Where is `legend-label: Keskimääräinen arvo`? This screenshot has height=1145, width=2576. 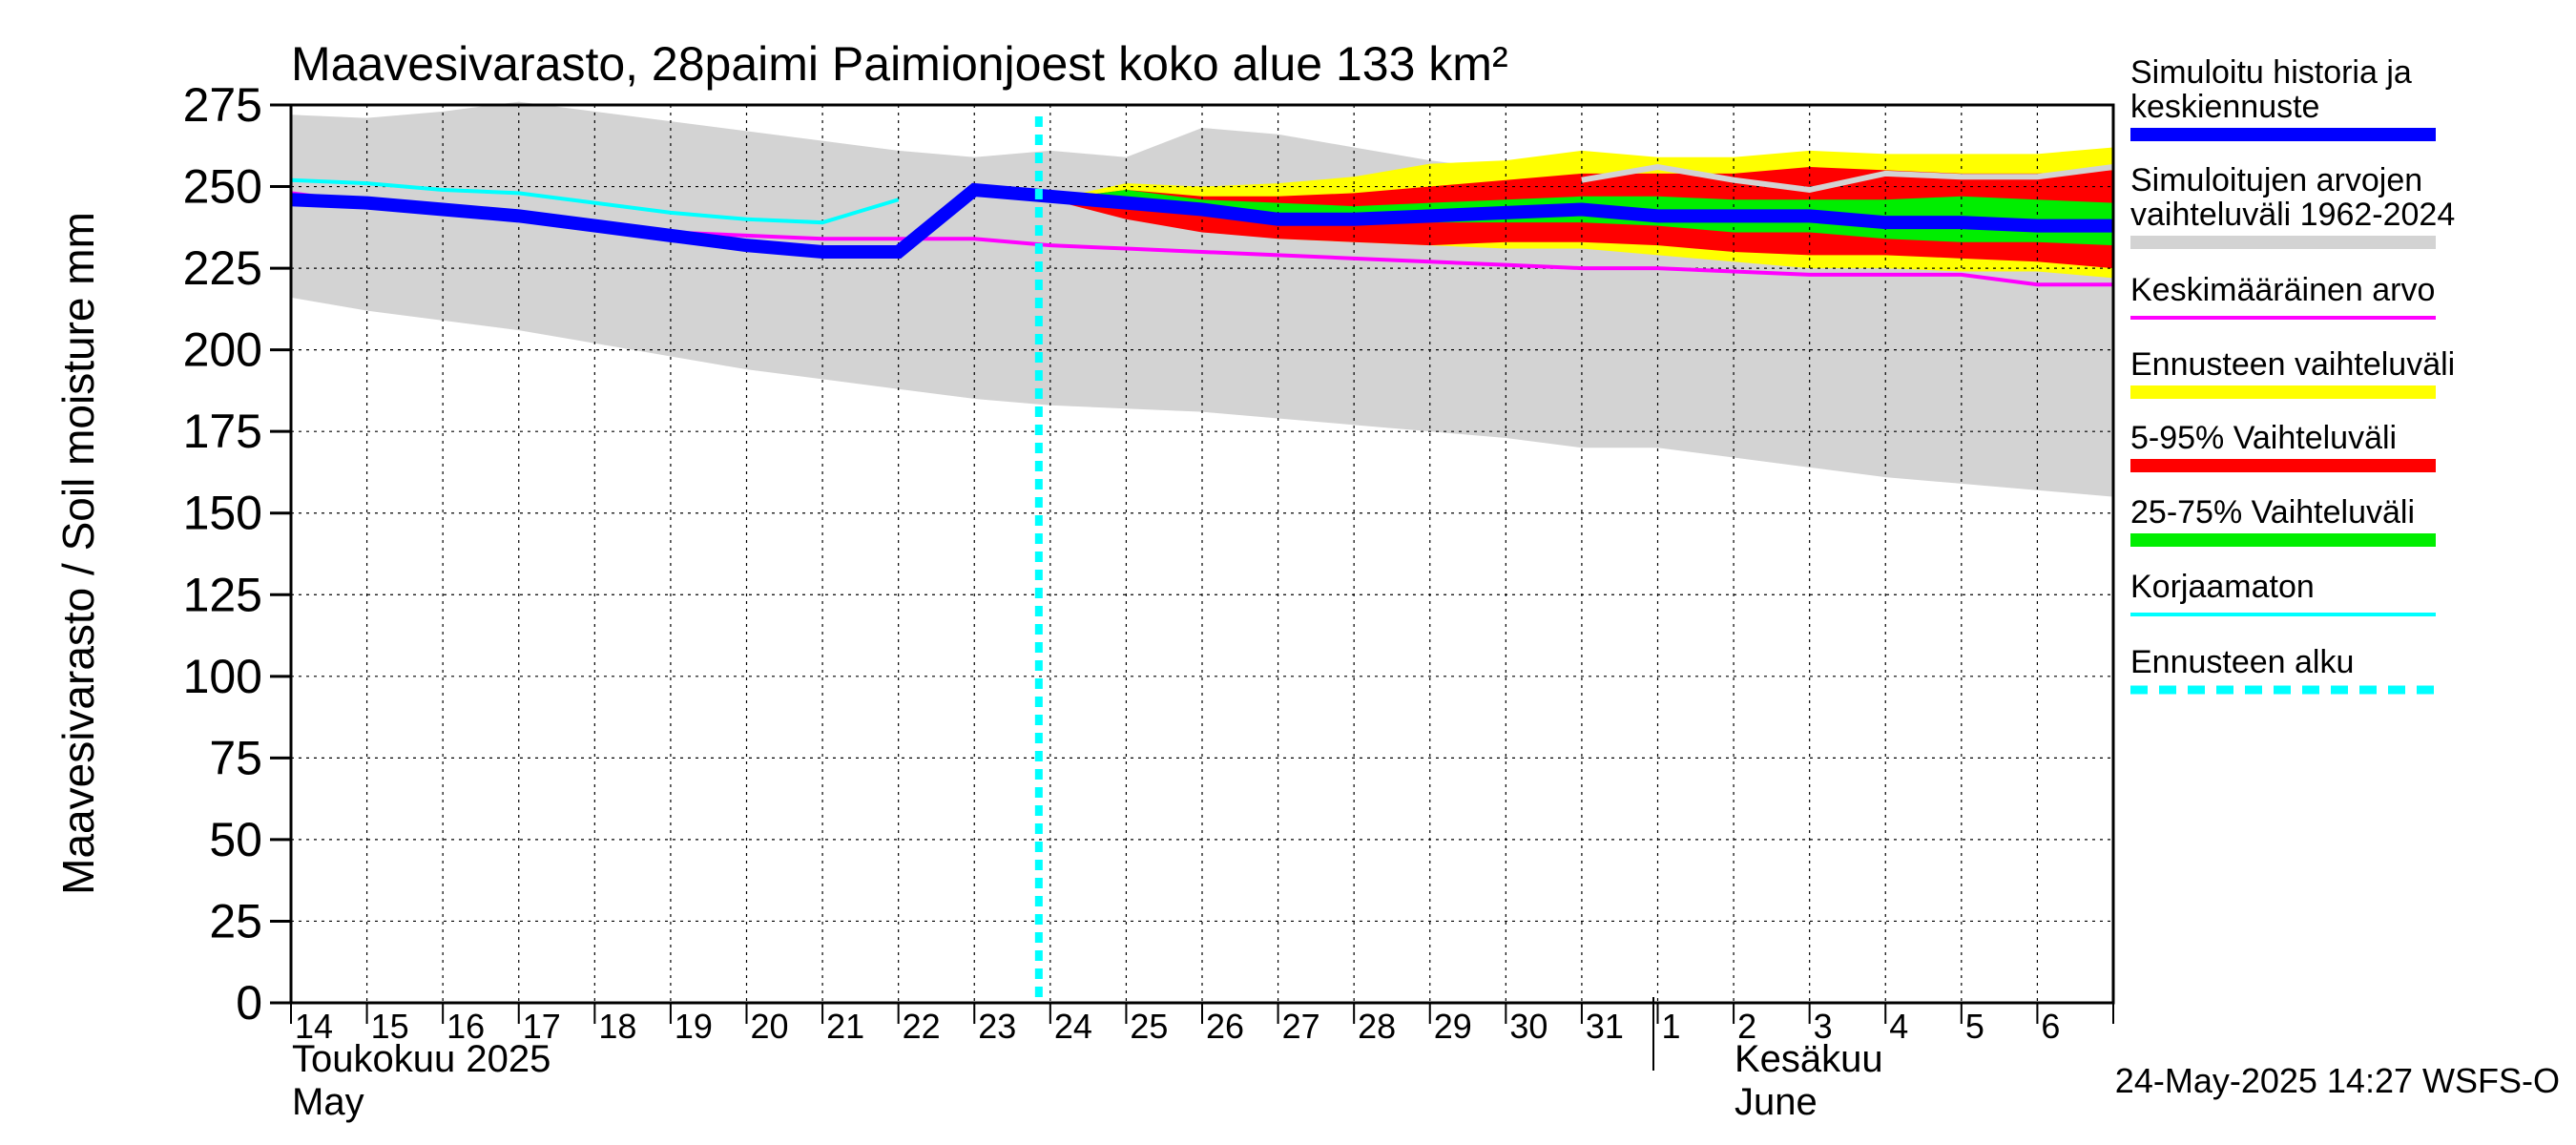 legend-label: Keskimääräinen arvo is located at coordinates (2282, 290).